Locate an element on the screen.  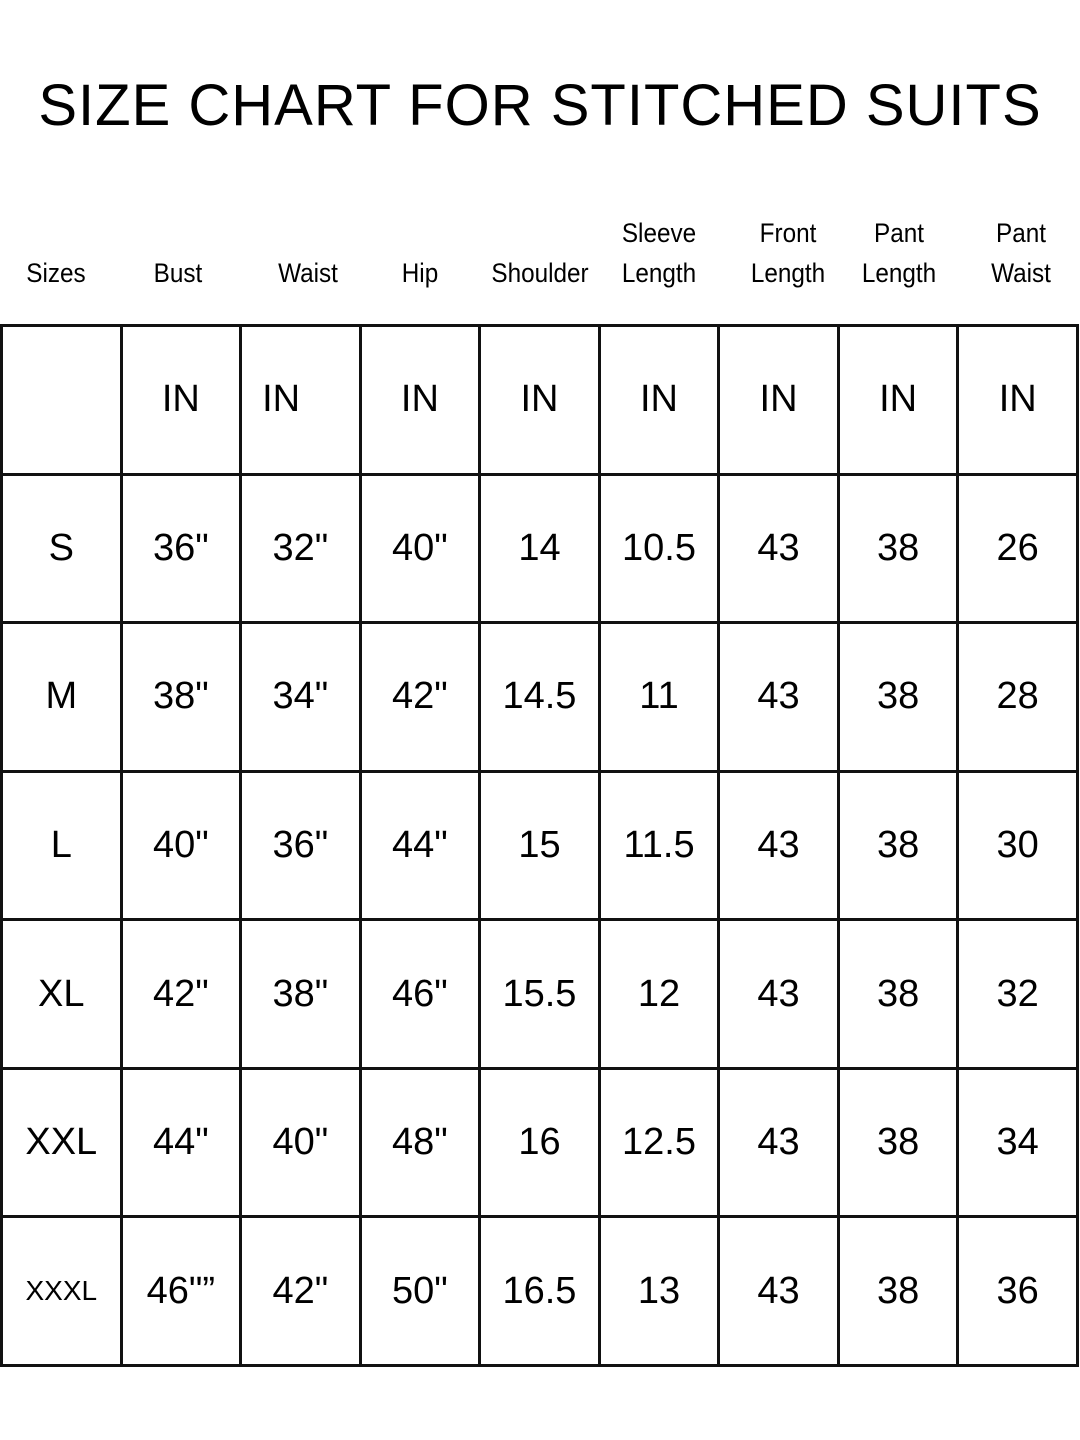
table-row: S 36" 32" 40" 14 10.5 43 38 26 is located at coordinates (539, 548).